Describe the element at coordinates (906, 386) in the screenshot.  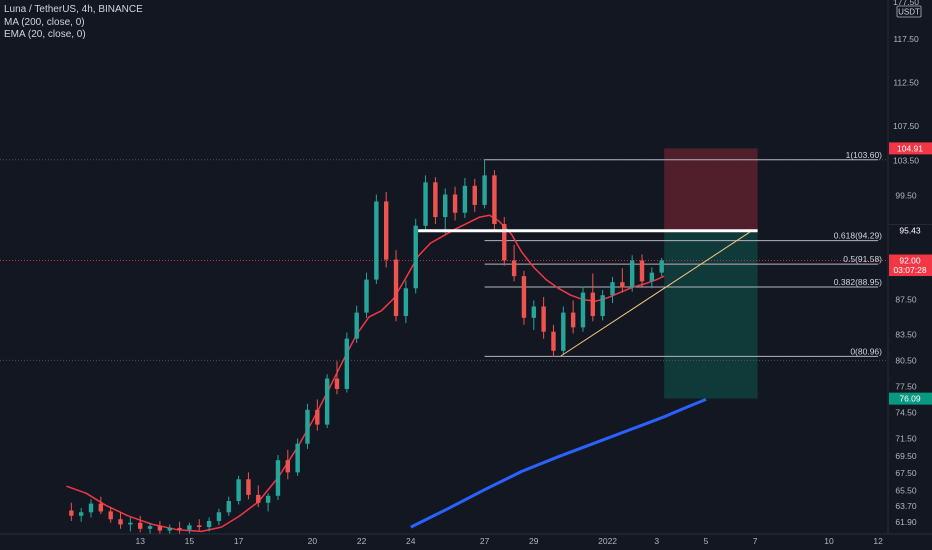
I see `price-tick-label: 77.50` at that location.